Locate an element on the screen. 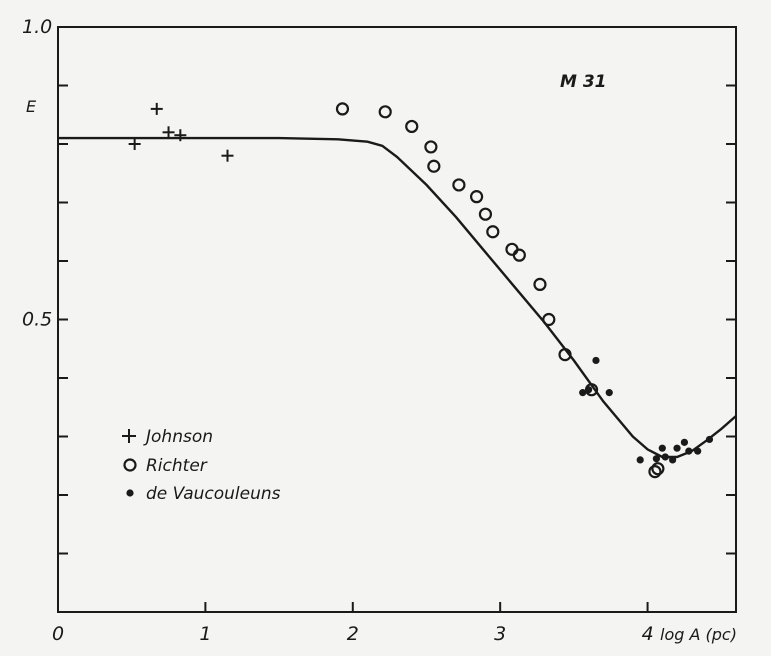 The width and height of the screenshot is (771, 656). x-tick-label: 3 is located at coordinates (500, 634).